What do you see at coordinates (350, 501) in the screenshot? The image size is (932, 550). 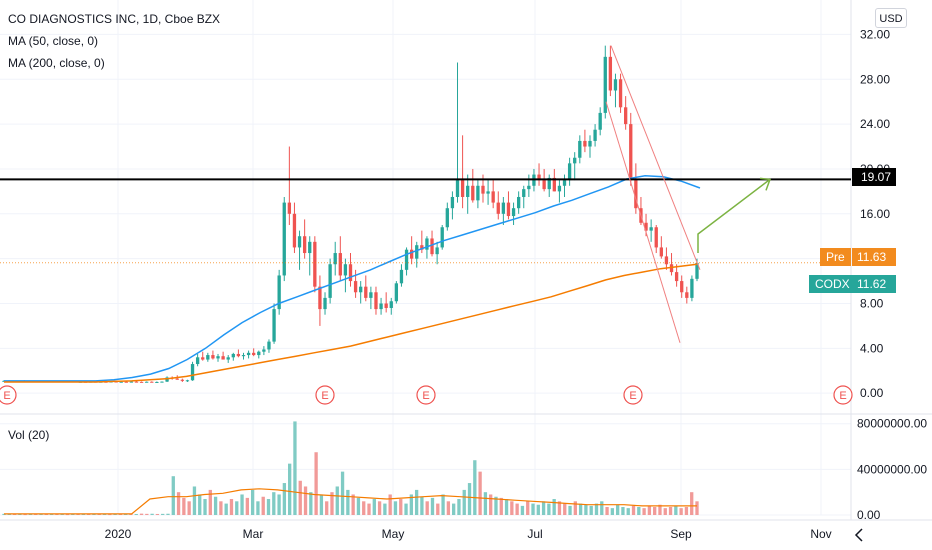 I see `volume-ma-line` at bounding box center [350, 501].